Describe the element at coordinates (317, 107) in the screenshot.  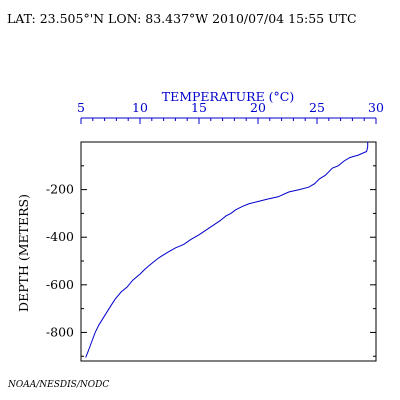
I see `x-tick-label: 25` at that location.